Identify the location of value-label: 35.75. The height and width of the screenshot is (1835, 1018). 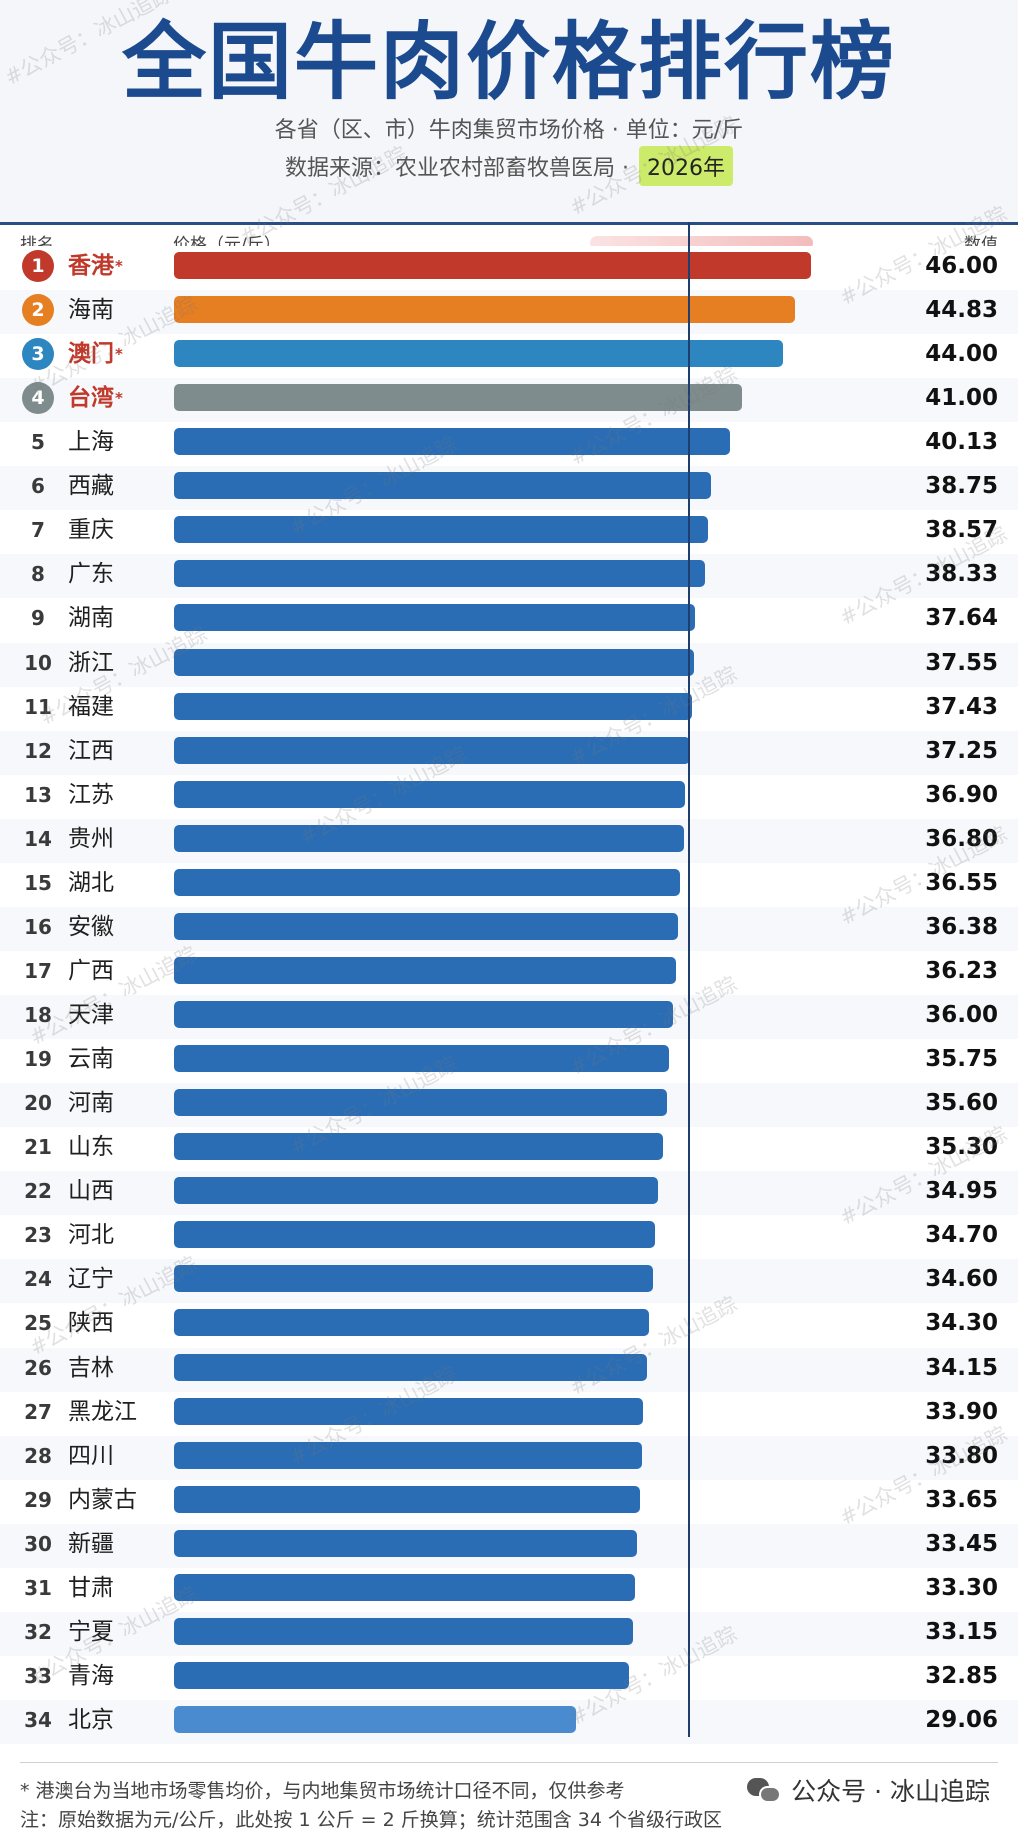
(961, 1059).